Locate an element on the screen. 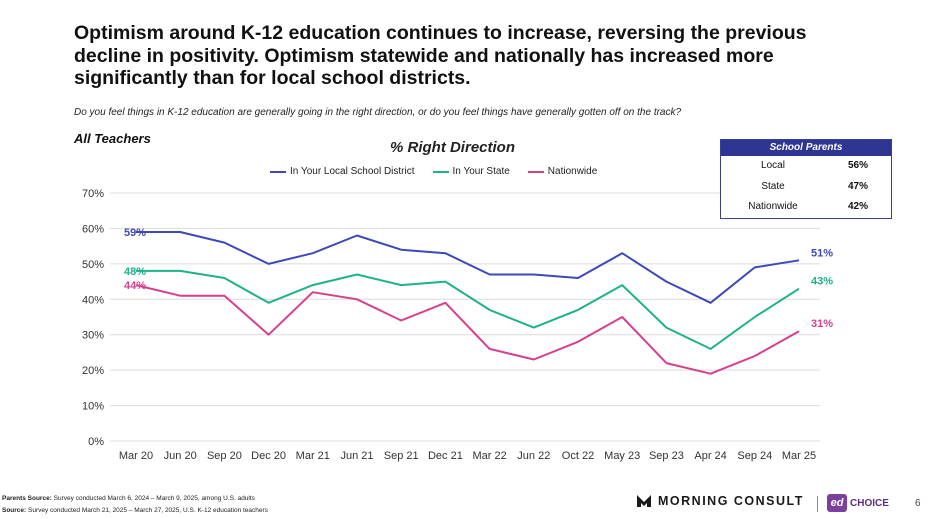  legend-swatch-local is located at coordinates (278, 171).